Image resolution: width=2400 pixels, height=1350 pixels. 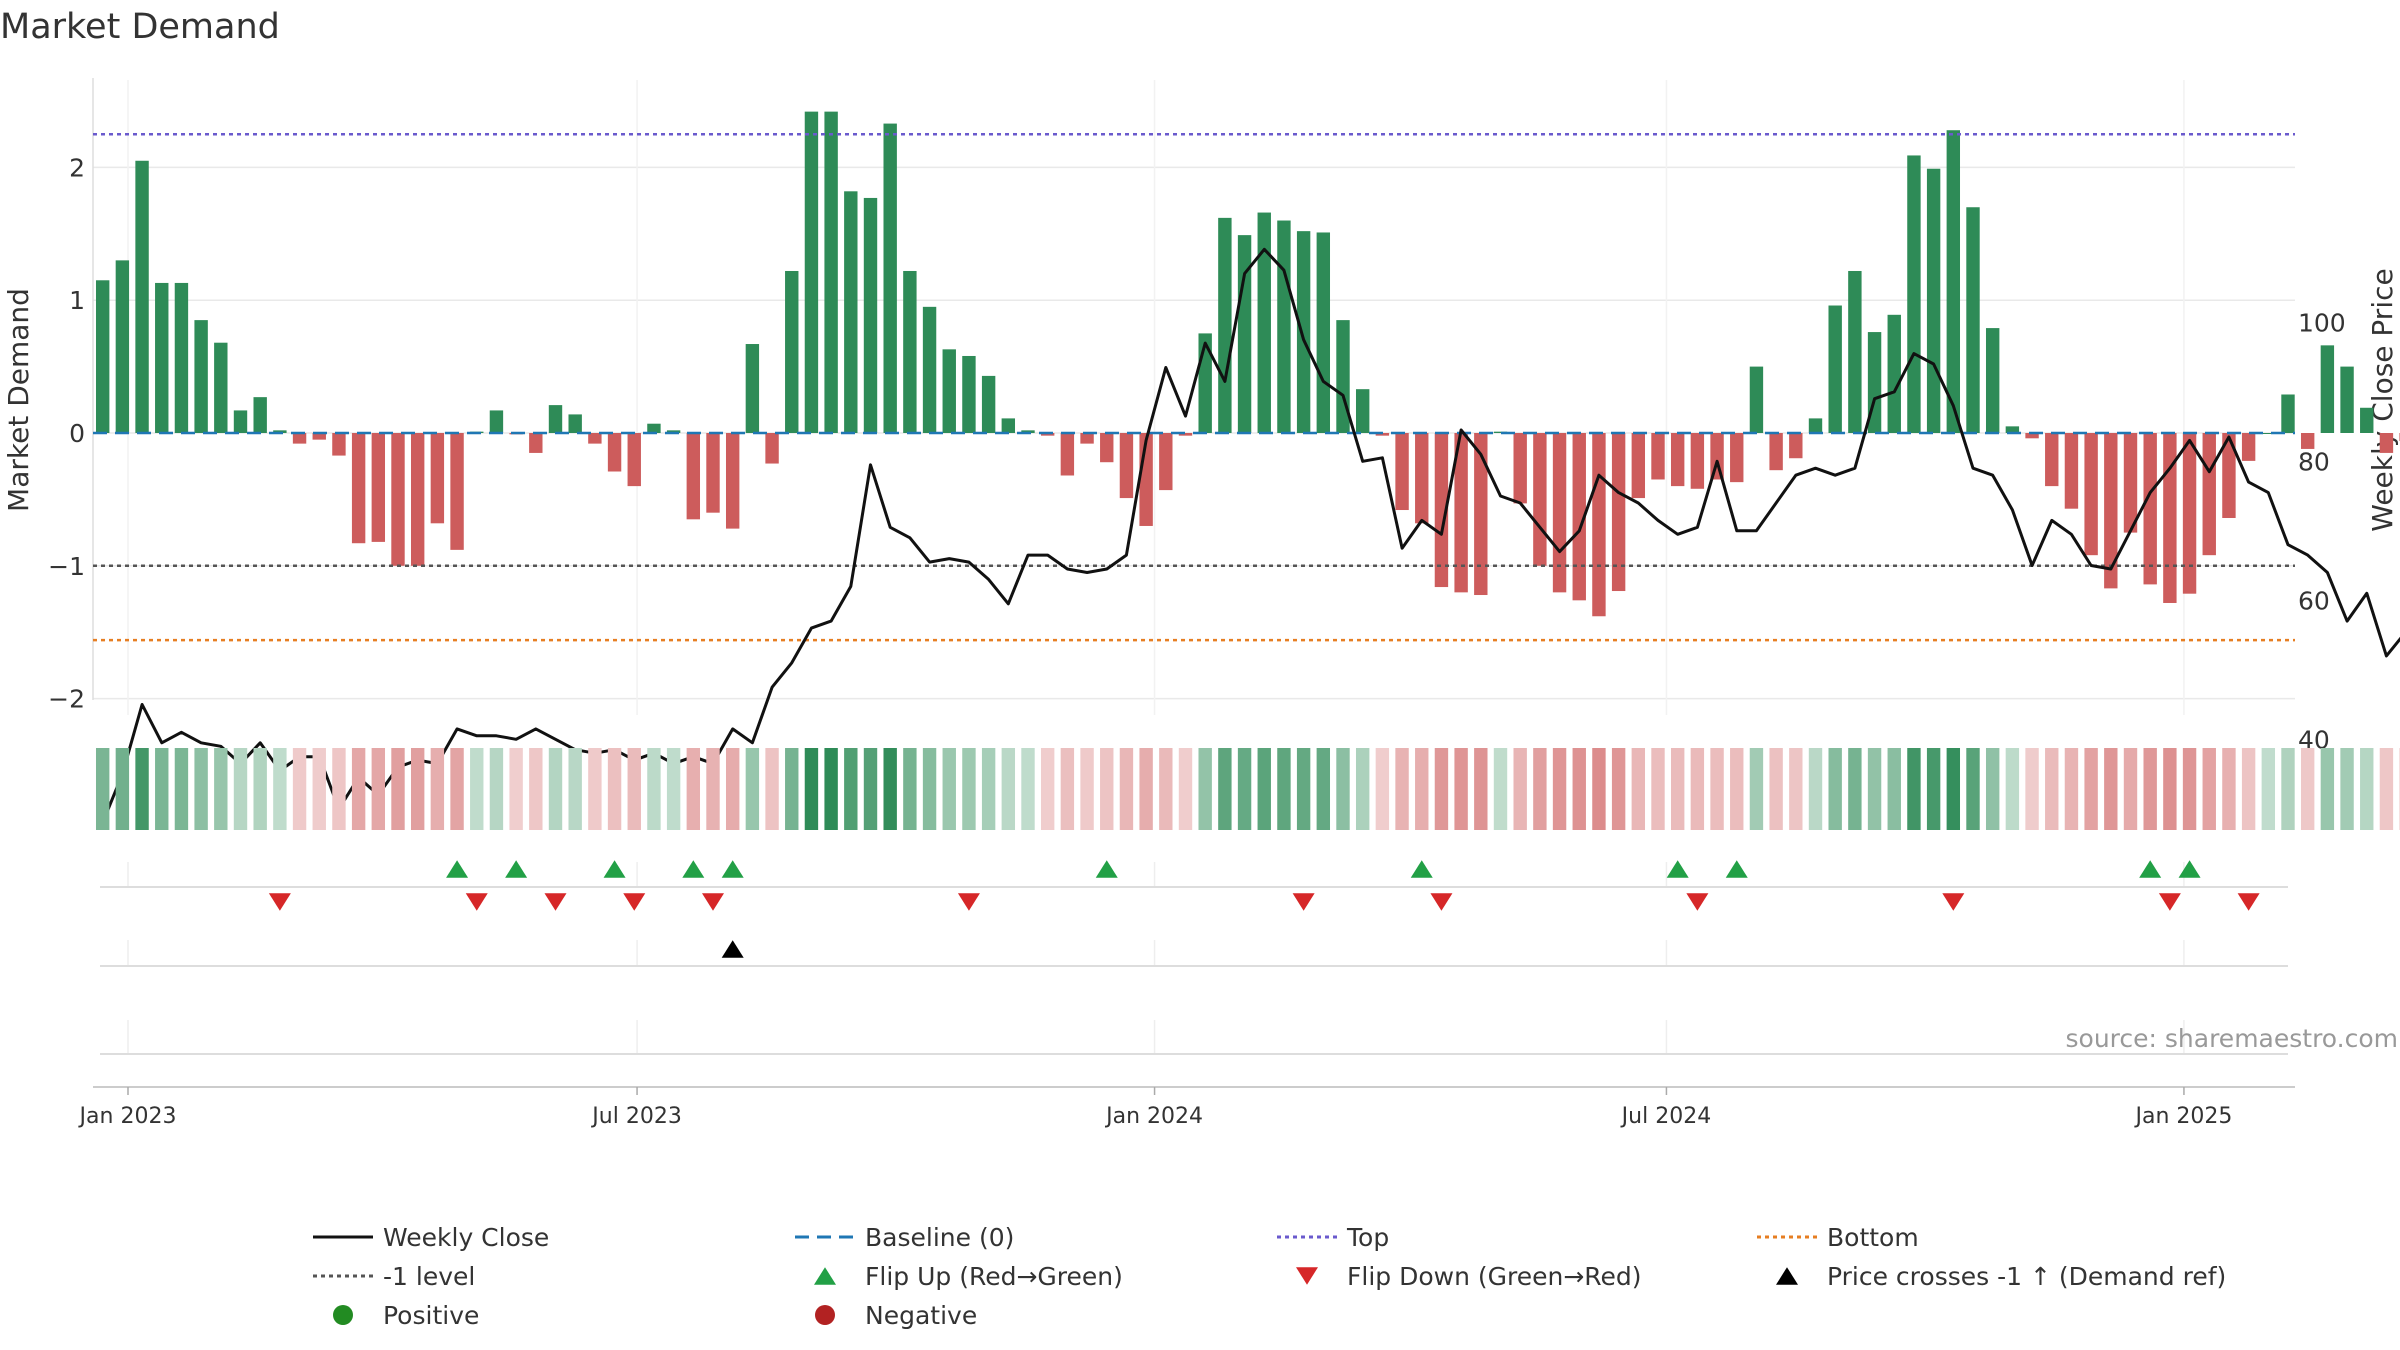 I want to click on x-tick-label: Jan 2024, so click(x=1153, y=1116).